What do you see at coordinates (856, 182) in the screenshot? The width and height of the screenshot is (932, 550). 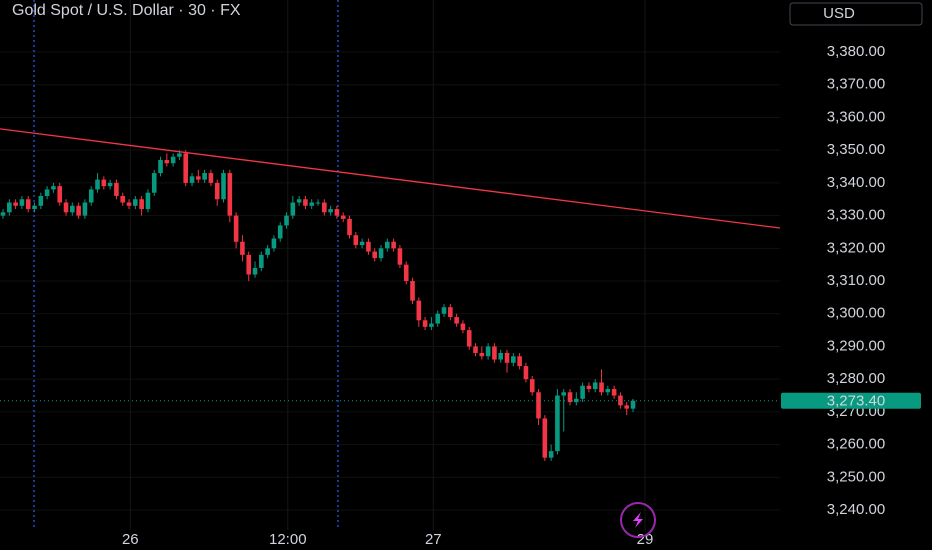 I see `y-tick-label: 3,340.00` at bounding box center [856, 182].